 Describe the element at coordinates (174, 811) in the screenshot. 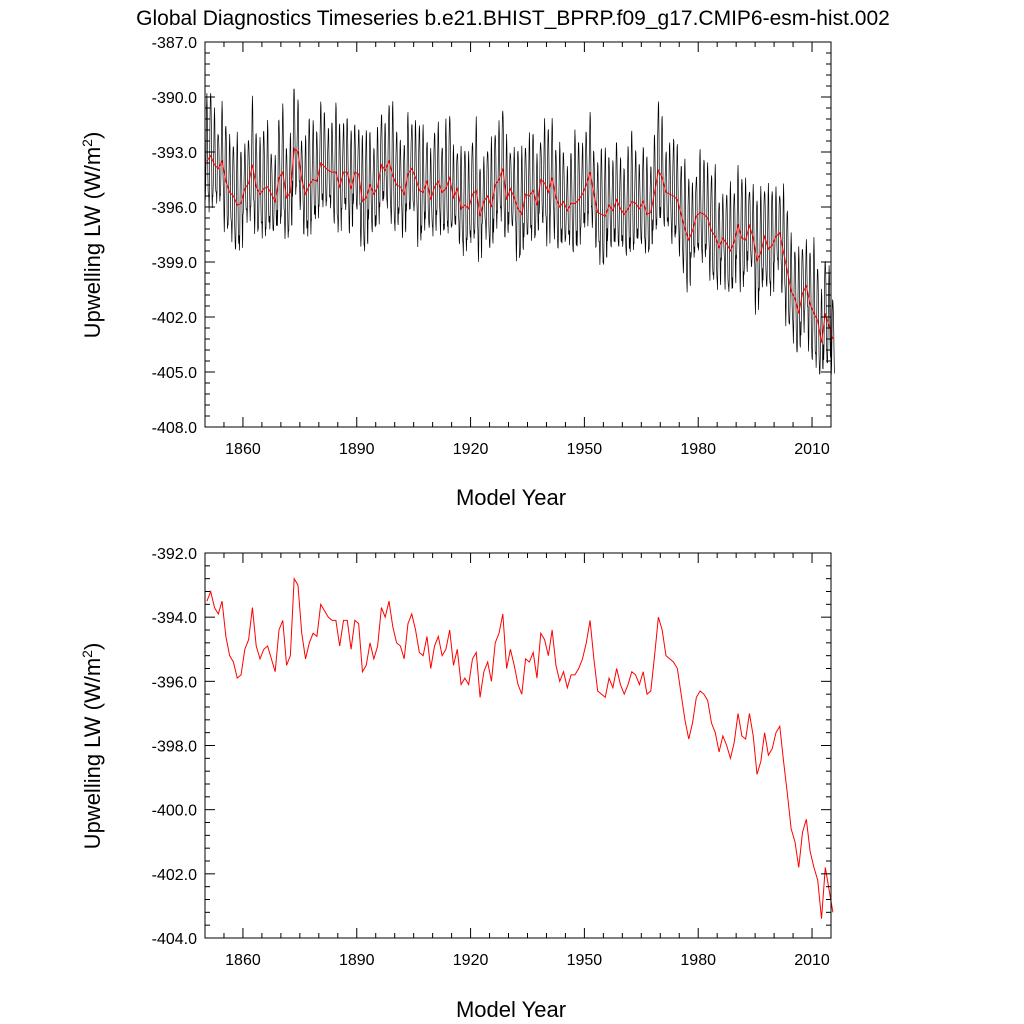

I see `y-tick-label: -400.0` at that location.